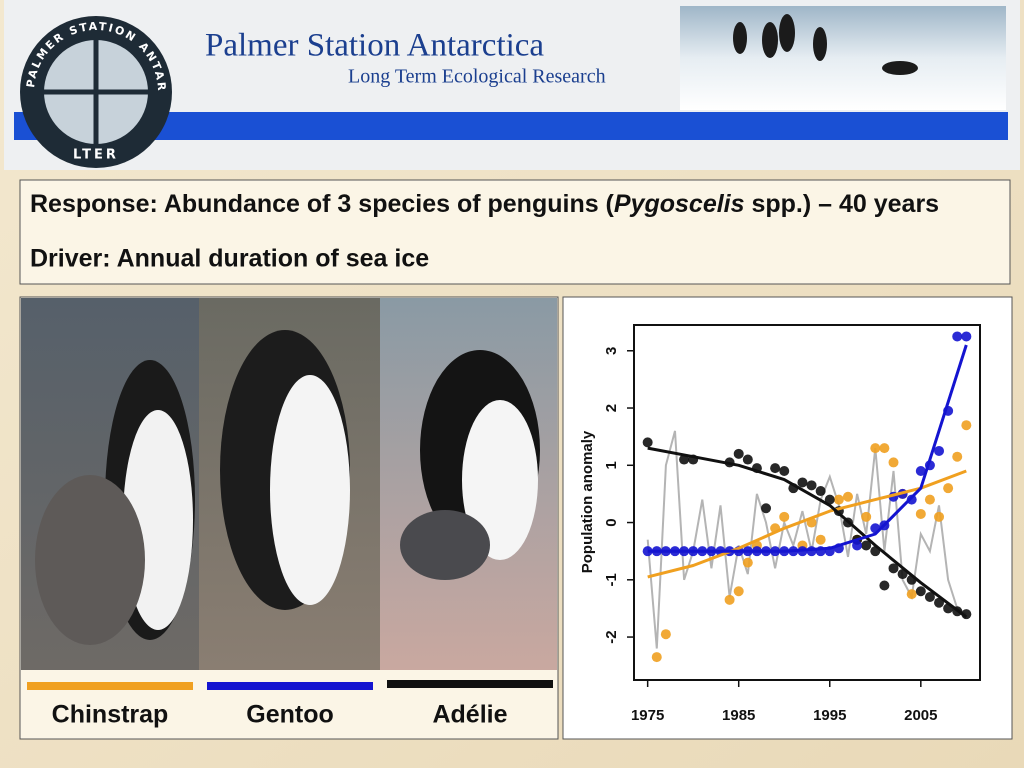 The width and height of the screenshot is (1024, 768). I want to click on header-subtitle: Long Term Ecological Research, so click(477, 77).